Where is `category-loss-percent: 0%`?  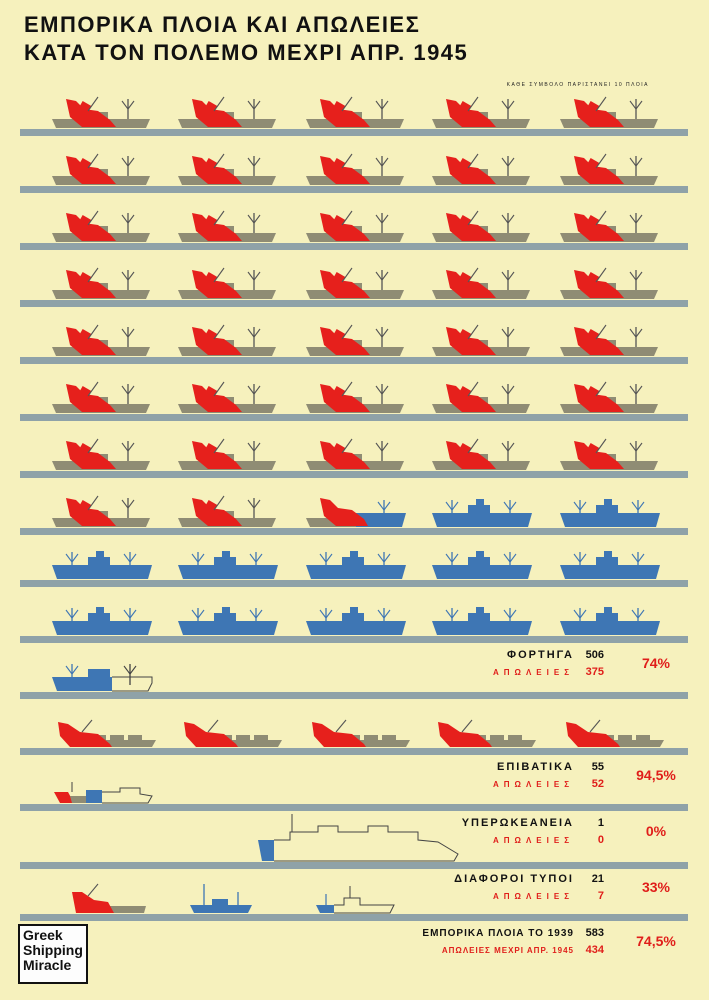 category-loss-percent: 0% is located at coordinates (656, 831).